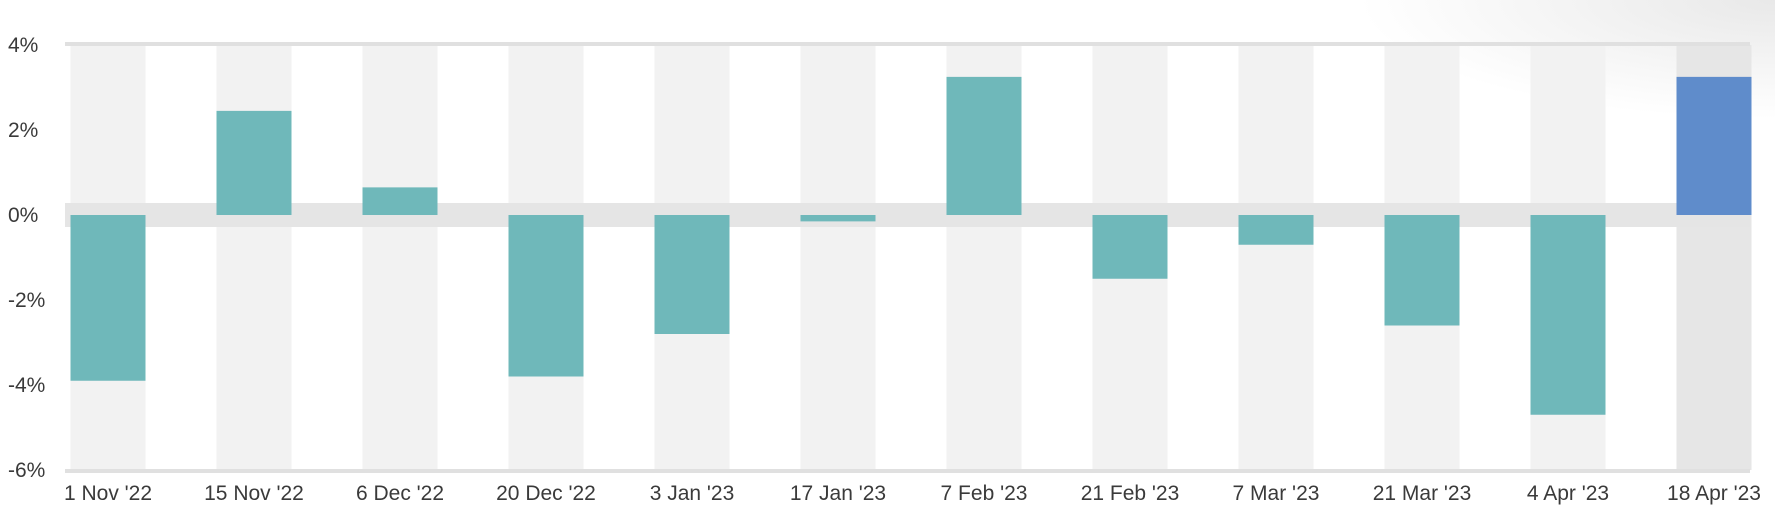 The image size is (1775, 523). What do you see at coordinates (400, 493) in the screenshot?
I see `x-tick-label: 6 Dec '22` at bounding box center [400, 493].